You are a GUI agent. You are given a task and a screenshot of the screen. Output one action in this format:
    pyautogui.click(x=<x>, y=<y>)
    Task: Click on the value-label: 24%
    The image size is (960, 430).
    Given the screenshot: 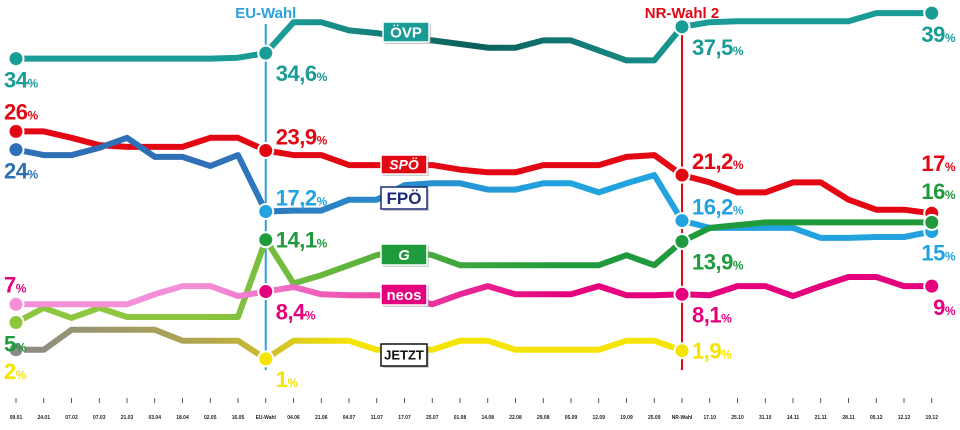 What is the action you would take?
    pyautogui.click(x=21, y=171)
    